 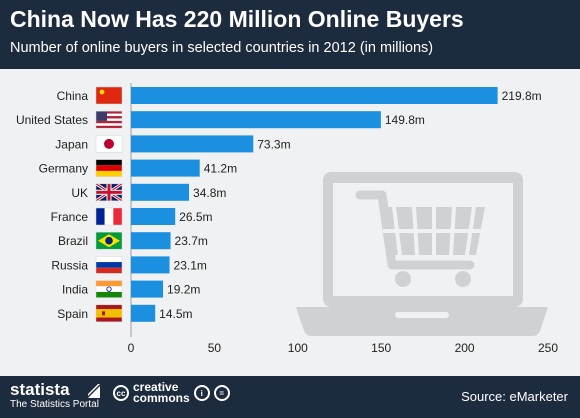 What do you see at coordinates (109, 192) in the screenshot?
I see `flag-uk-icon` at bounding box center [109, 192].